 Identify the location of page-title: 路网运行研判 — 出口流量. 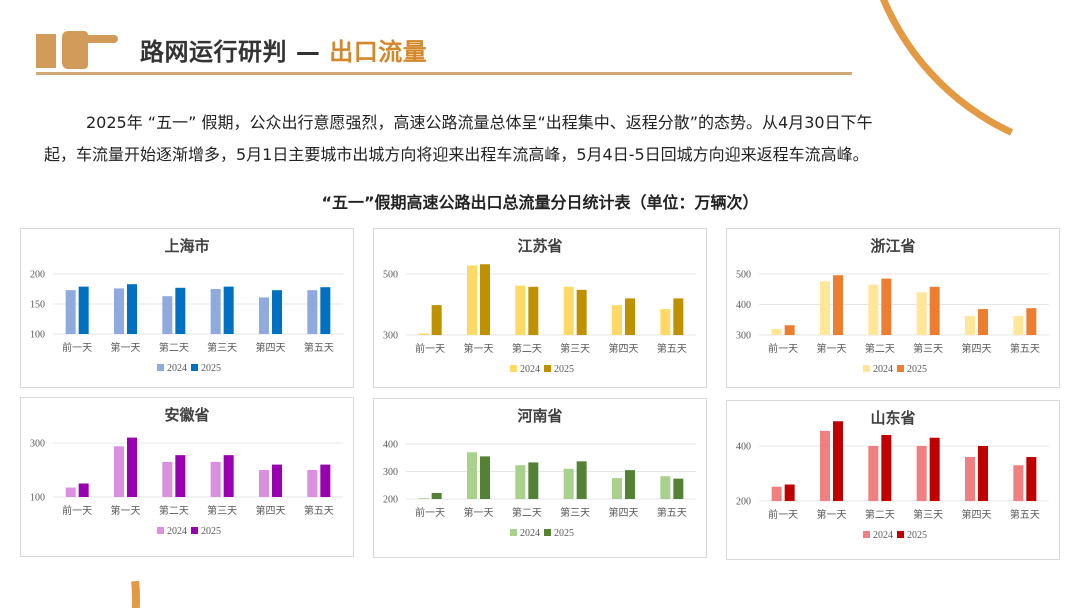
(283, 49).